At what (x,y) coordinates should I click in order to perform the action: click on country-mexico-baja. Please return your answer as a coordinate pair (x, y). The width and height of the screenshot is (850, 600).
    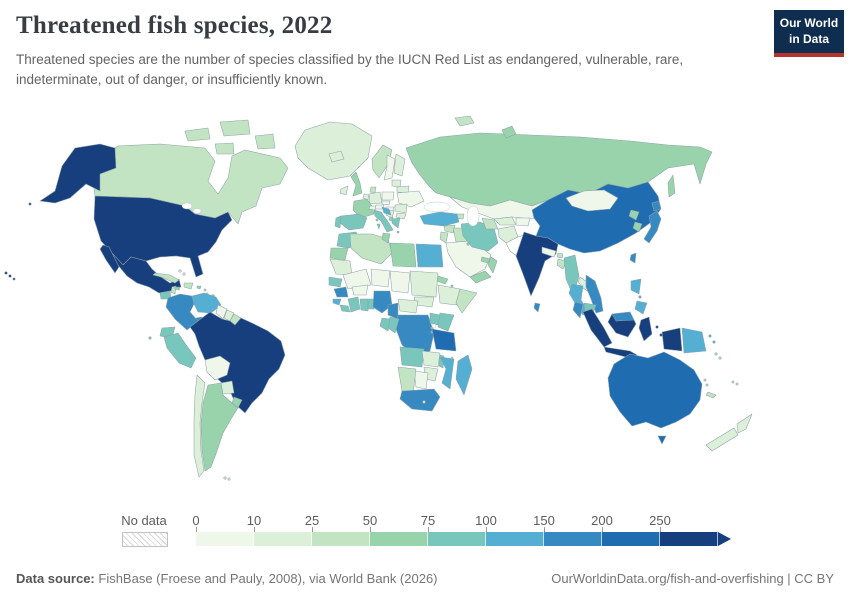
    Looking at the image, I should click on (109, 259).